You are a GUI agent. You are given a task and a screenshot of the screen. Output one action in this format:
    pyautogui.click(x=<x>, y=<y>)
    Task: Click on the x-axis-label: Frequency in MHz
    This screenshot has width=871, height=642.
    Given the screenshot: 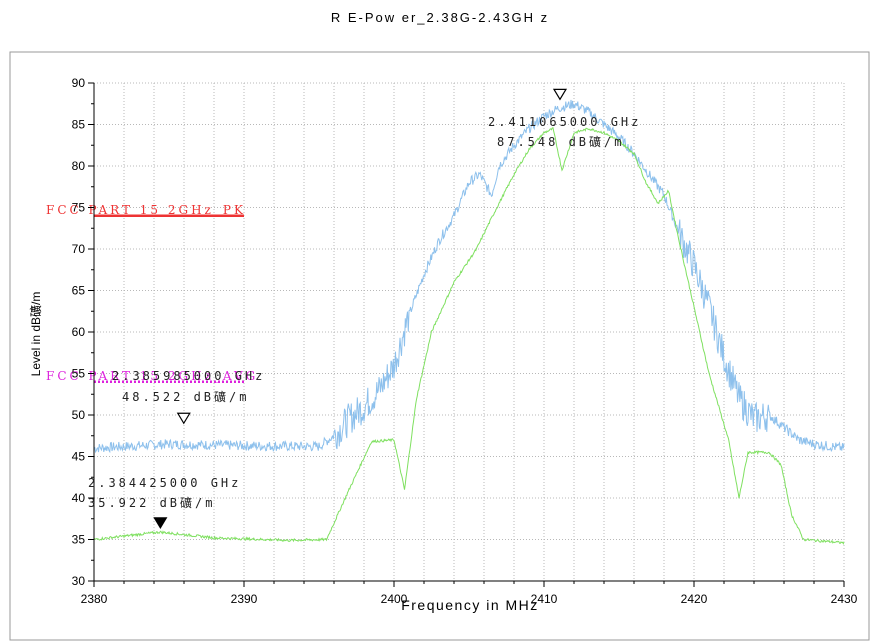 What is the action you would take?
    pyautogui.click(x=470, y=605)
    